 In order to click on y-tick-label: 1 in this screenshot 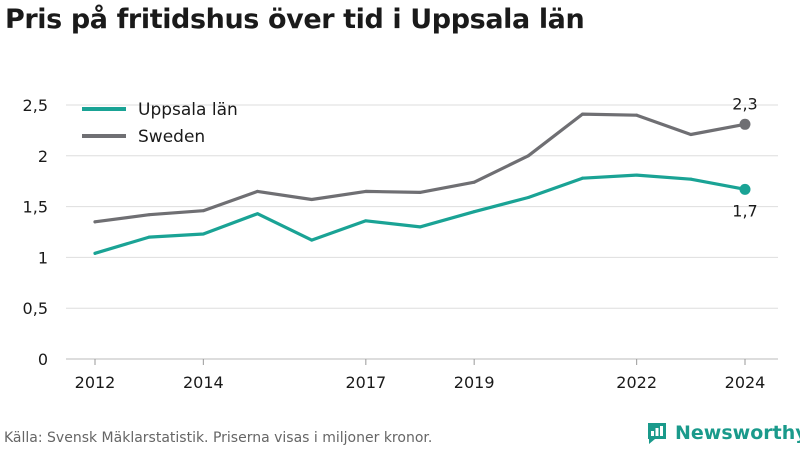, I will do `click(43, 257)`.